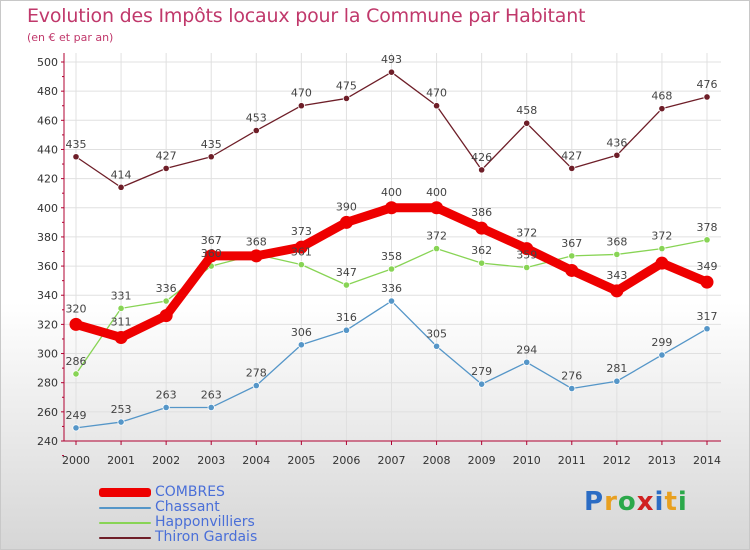  What do you see at coordinates (661, 96) in the screenshot?
I see `data-label: 468` at bounding box center [661, 96].